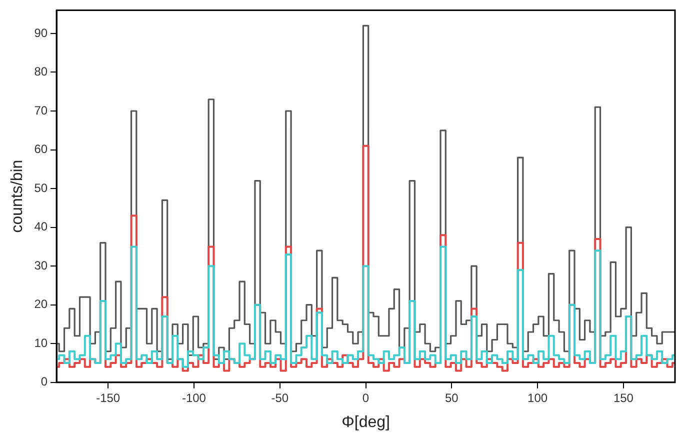 The image size is (683, 438). I want to click on y-tick-label: 30, so click(41, 265).